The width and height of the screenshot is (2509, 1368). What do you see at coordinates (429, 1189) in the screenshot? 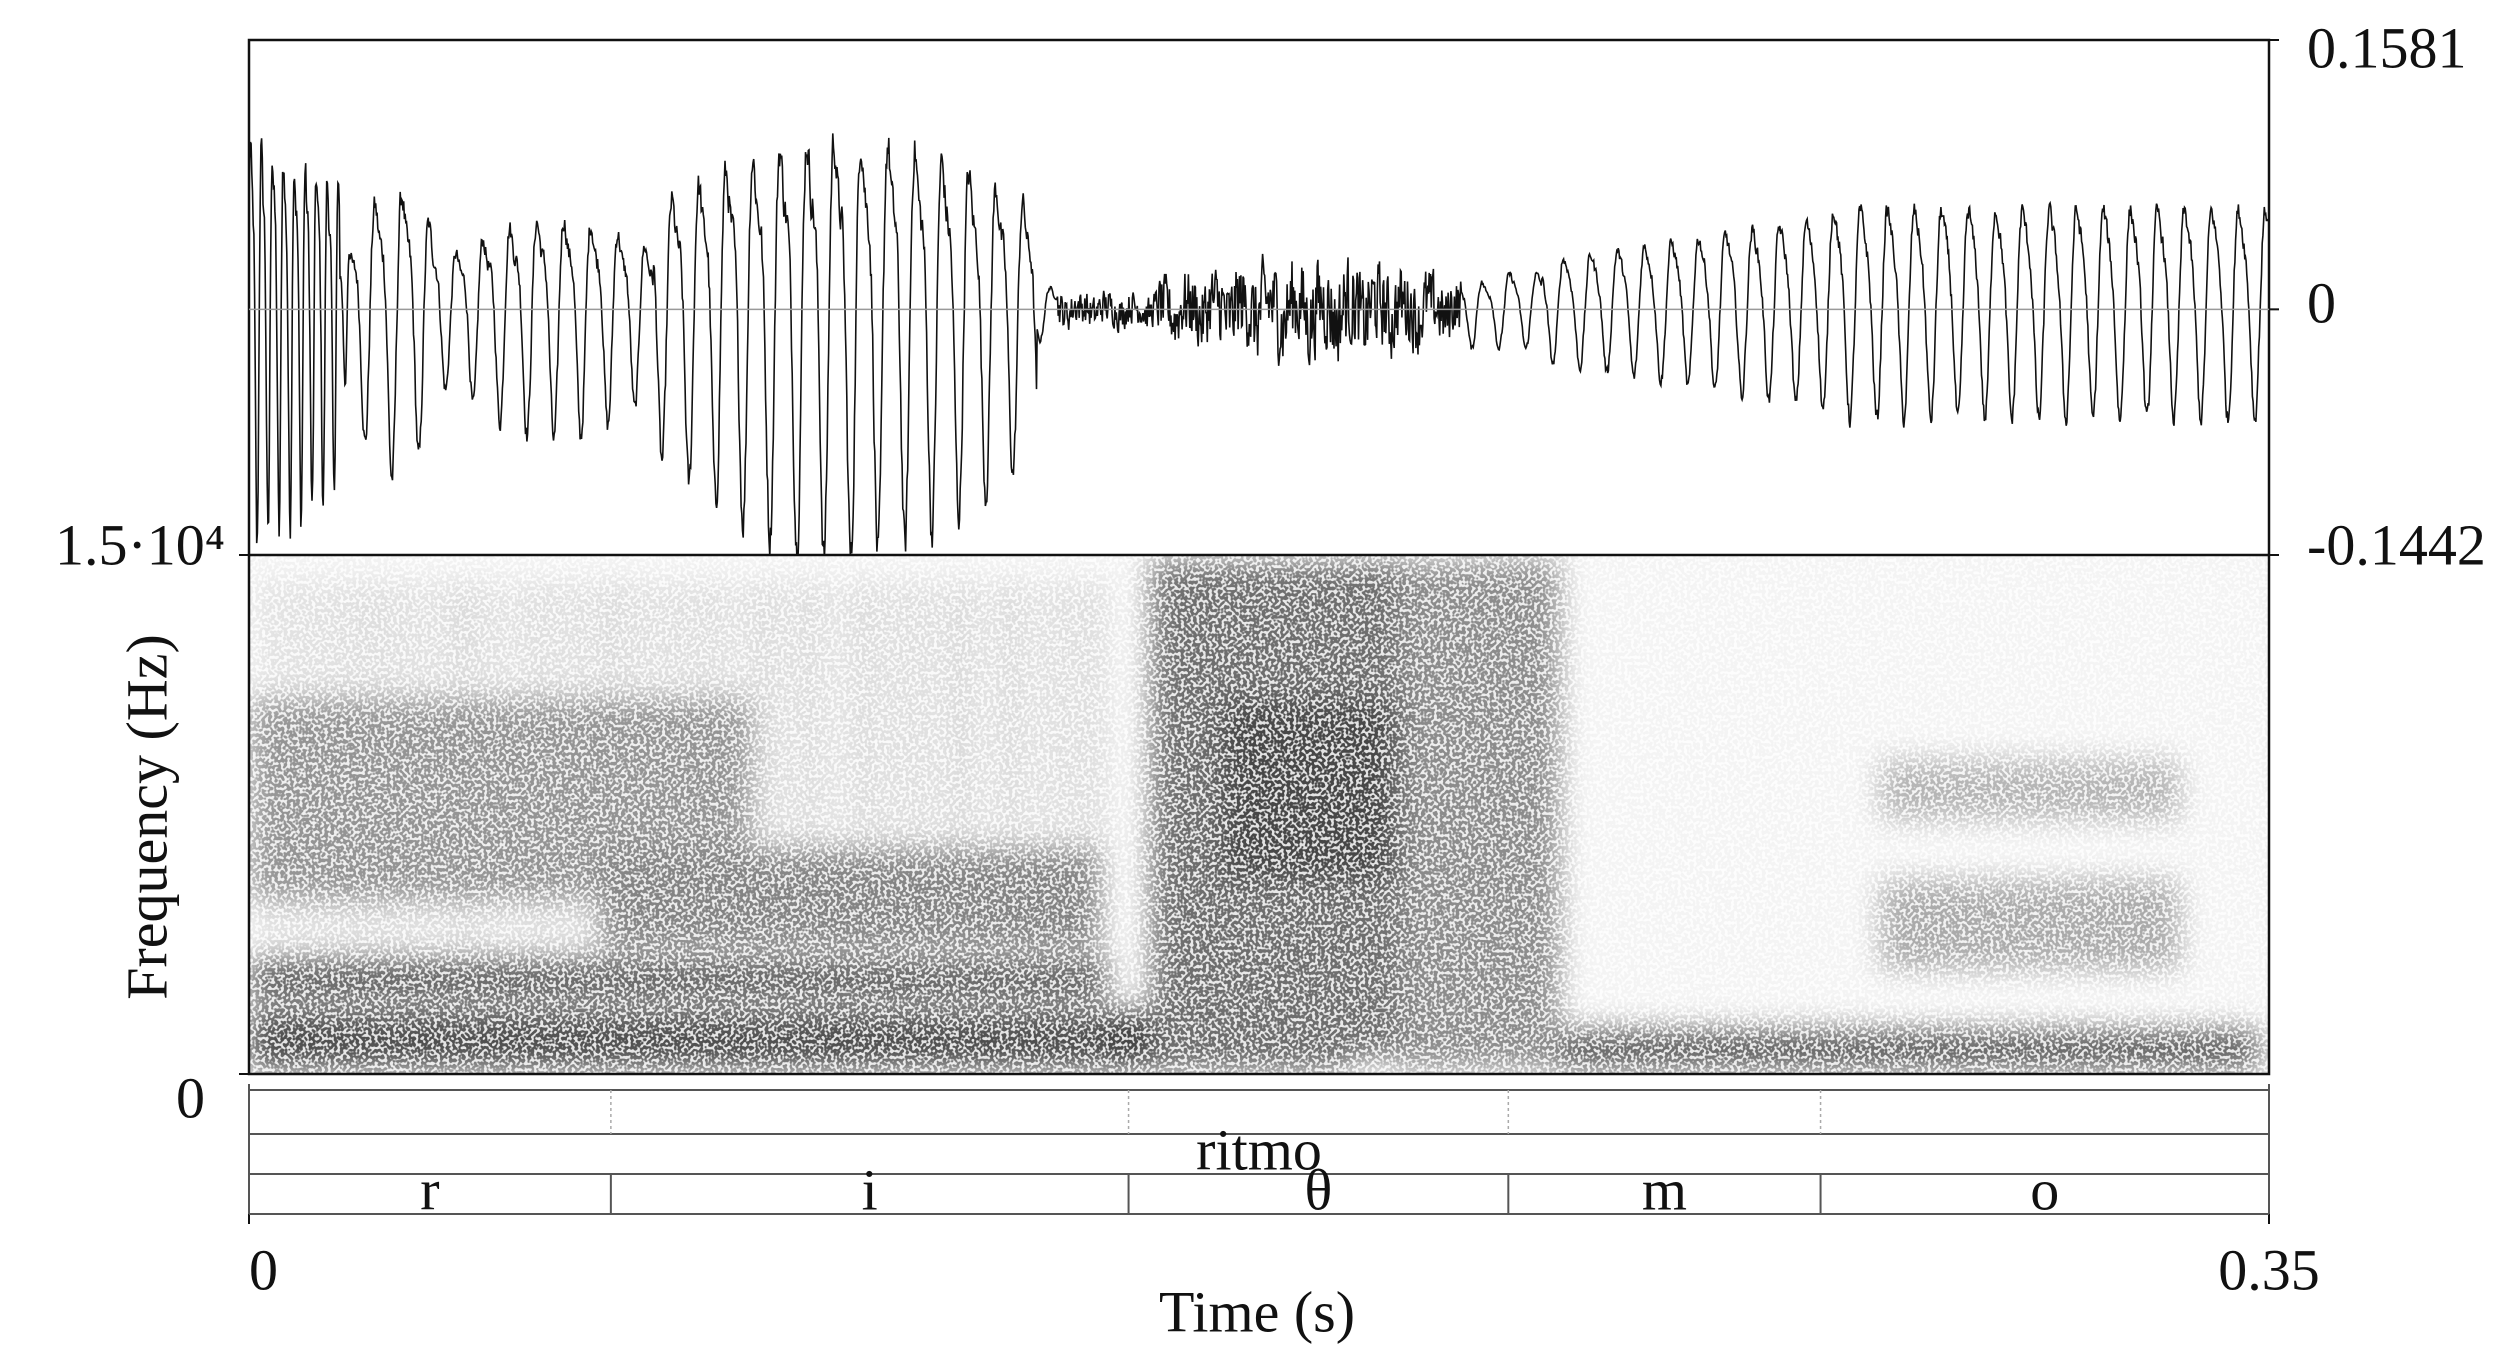
I see `interval-label: r` at bounding box center [429, 1189].